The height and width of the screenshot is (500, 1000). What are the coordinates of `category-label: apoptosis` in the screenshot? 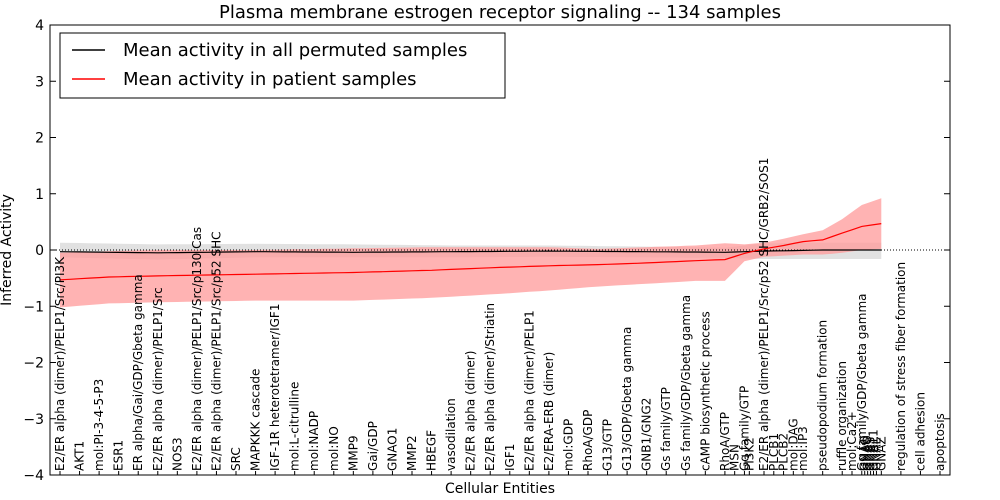 It's located at (940, 442).